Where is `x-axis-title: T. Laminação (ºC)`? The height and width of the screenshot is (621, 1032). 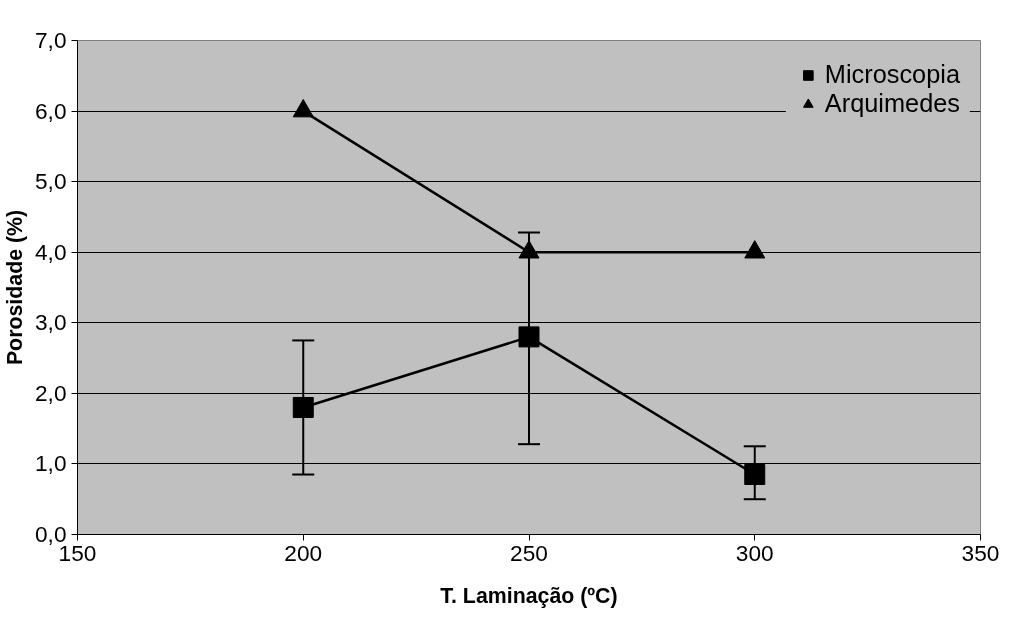 x-axis-title: T. Laminação (ºC) is located at coordinates (529, 595).